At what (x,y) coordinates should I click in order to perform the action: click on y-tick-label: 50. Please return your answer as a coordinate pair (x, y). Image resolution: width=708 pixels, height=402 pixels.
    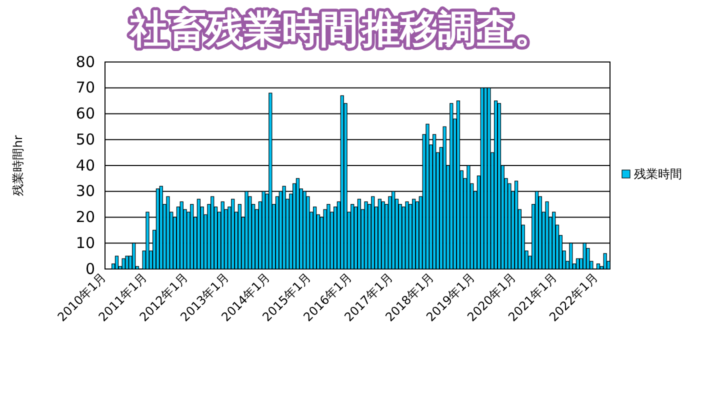
    Looking at the image, I should click on (85, 139).